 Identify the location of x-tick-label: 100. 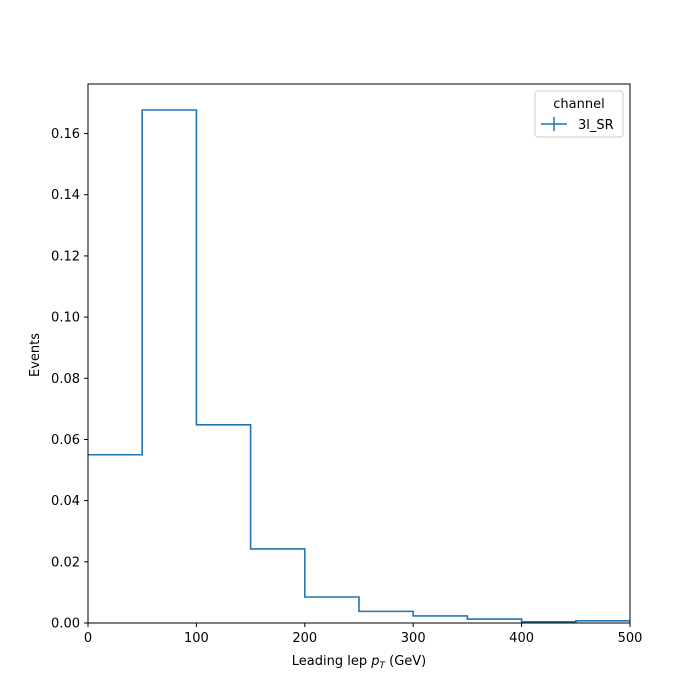
(196, 638).